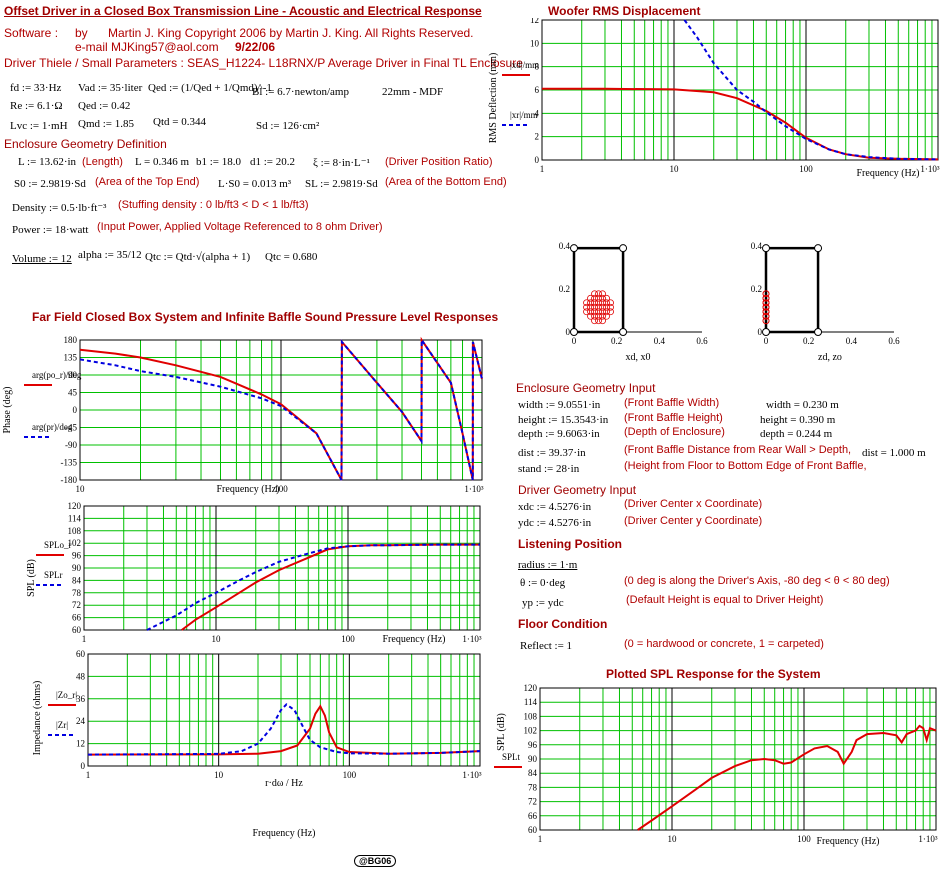 The width and height of the screenshot is (951, 878). Describe the element at coordinates (493, 98) in the screenshot. I see `y-axis-label: RMS Deflection (mm)` at that location.